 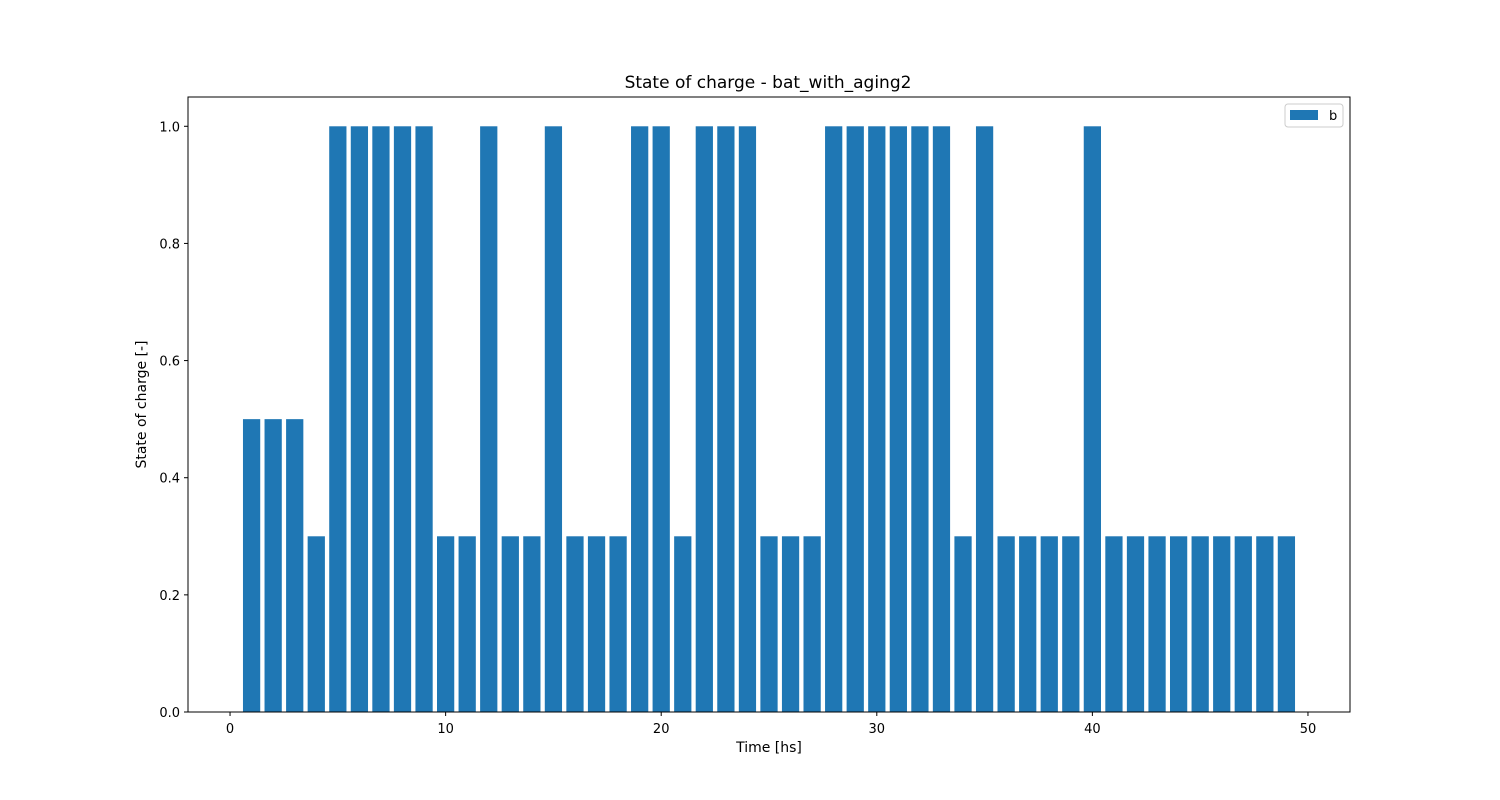 I want to click on legend: b, so click(x=1314, y=115).